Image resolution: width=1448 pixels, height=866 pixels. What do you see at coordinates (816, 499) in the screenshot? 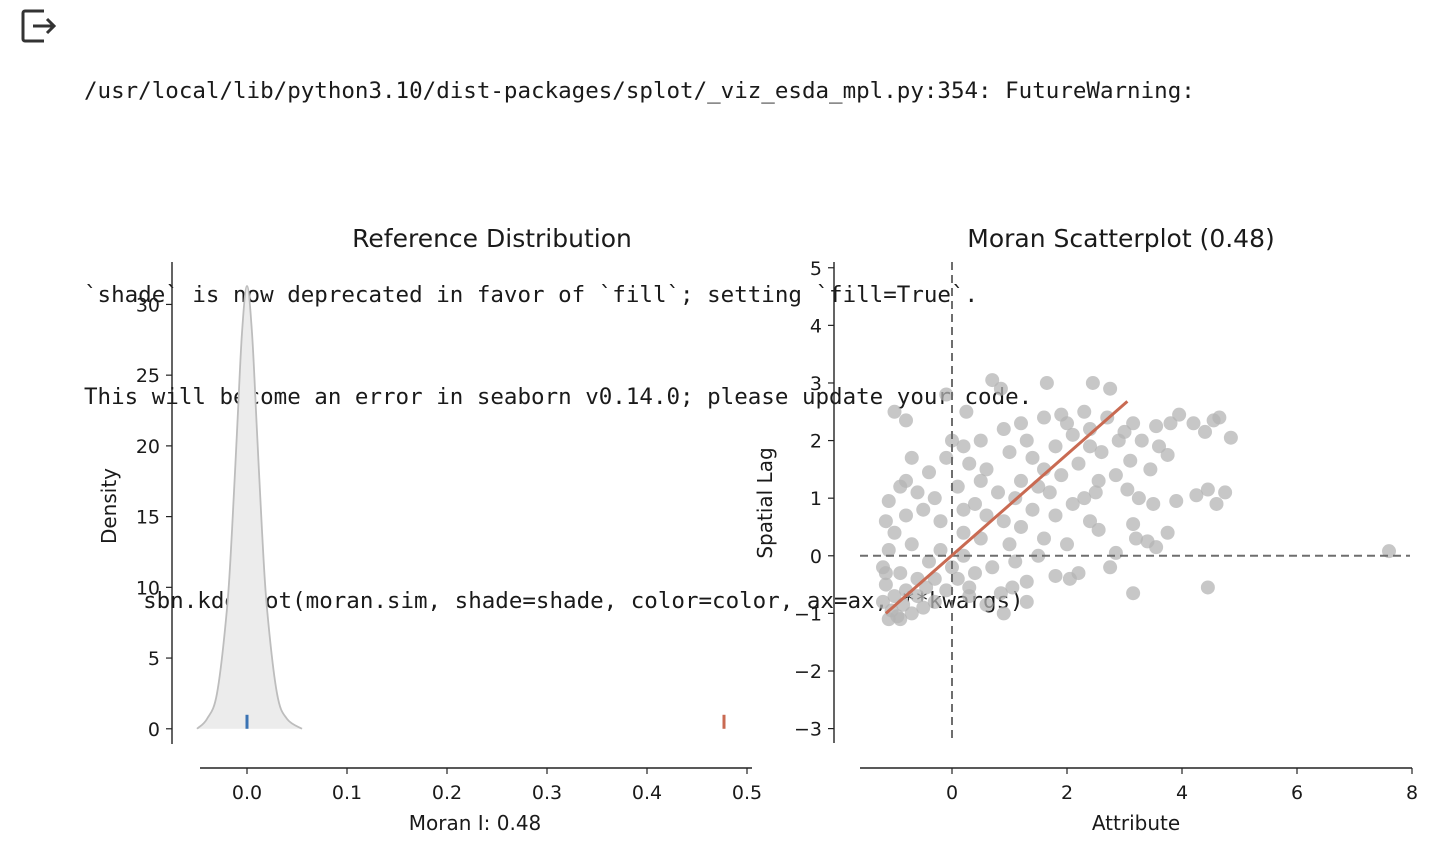
I see `y-tick-label: 1` at bounding box center [816, 499].